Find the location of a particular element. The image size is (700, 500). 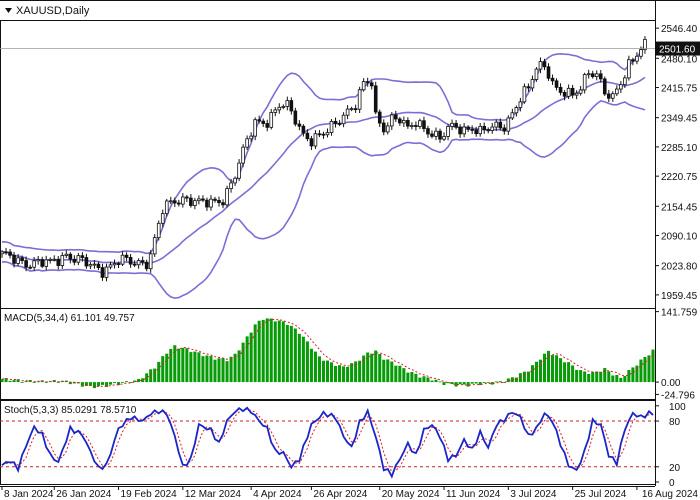

time-tick-label: 12 Mar 2024 is located at coordinates (213, 494).